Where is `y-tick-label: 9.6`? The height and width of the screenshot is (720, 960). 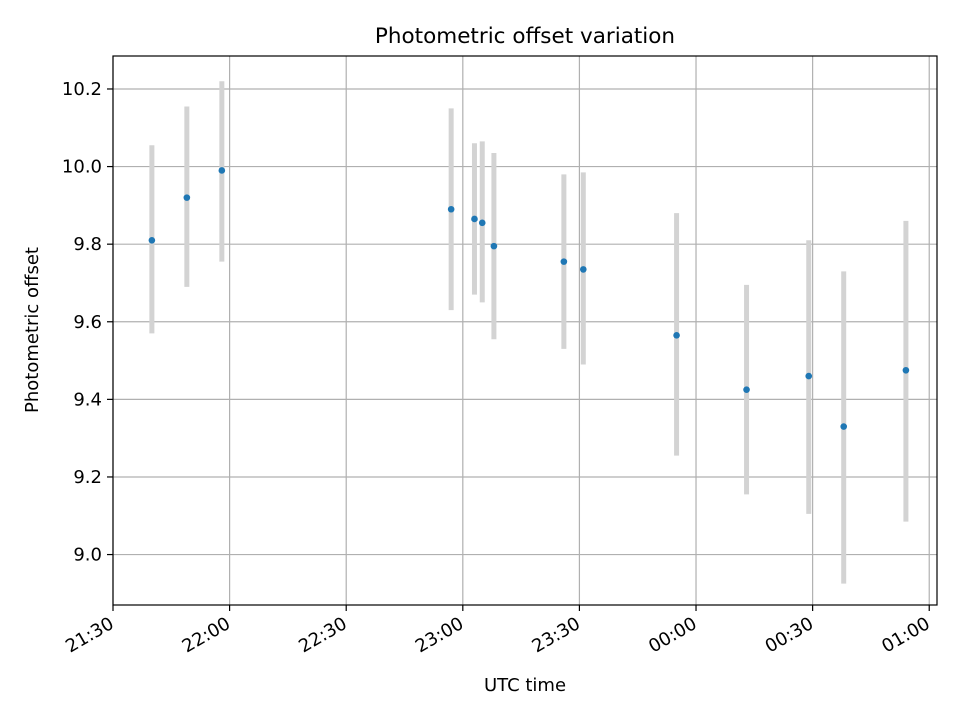
y-tick-label: 9.6 is located at coordinates (87, 322).